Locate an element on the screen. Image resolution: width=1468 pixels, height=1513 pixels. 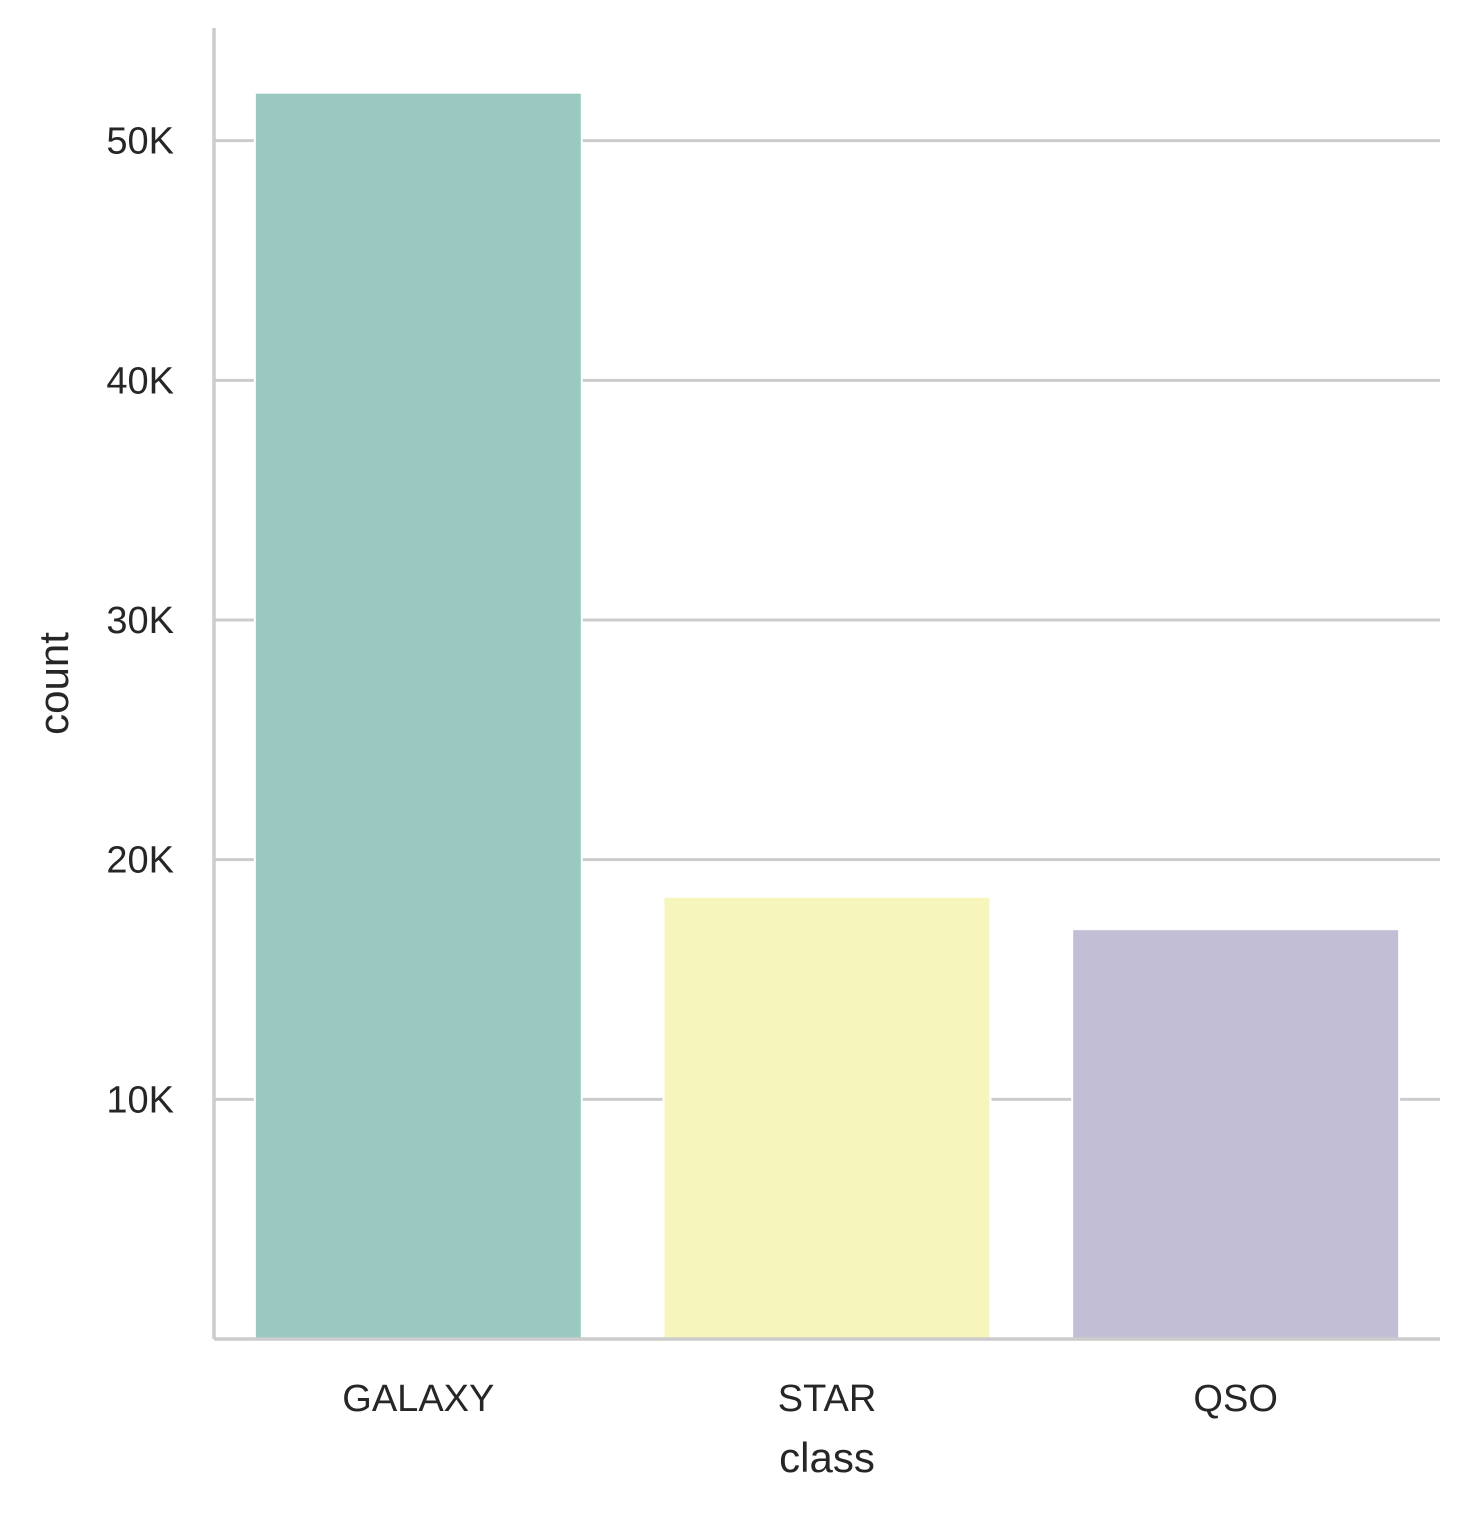
x-axis-label: class is located at coordinates (827, 1457).